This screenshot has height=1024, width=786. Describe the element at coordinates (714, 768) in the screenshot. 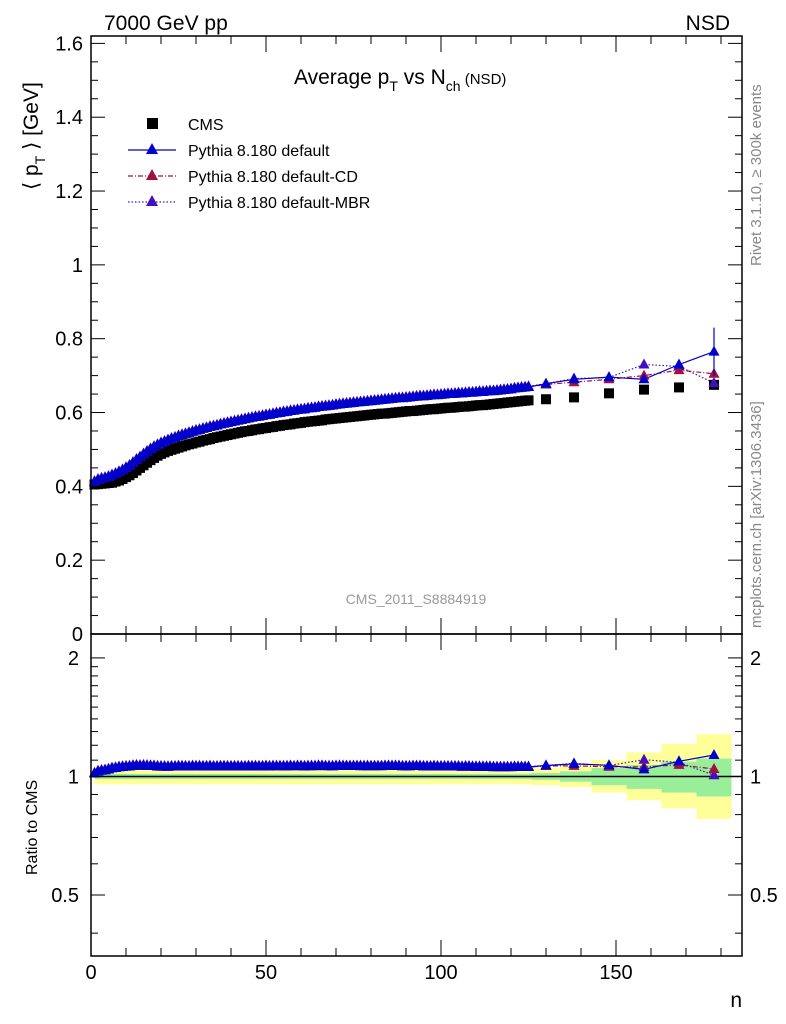

I see `ratio-cd-point` at that location.